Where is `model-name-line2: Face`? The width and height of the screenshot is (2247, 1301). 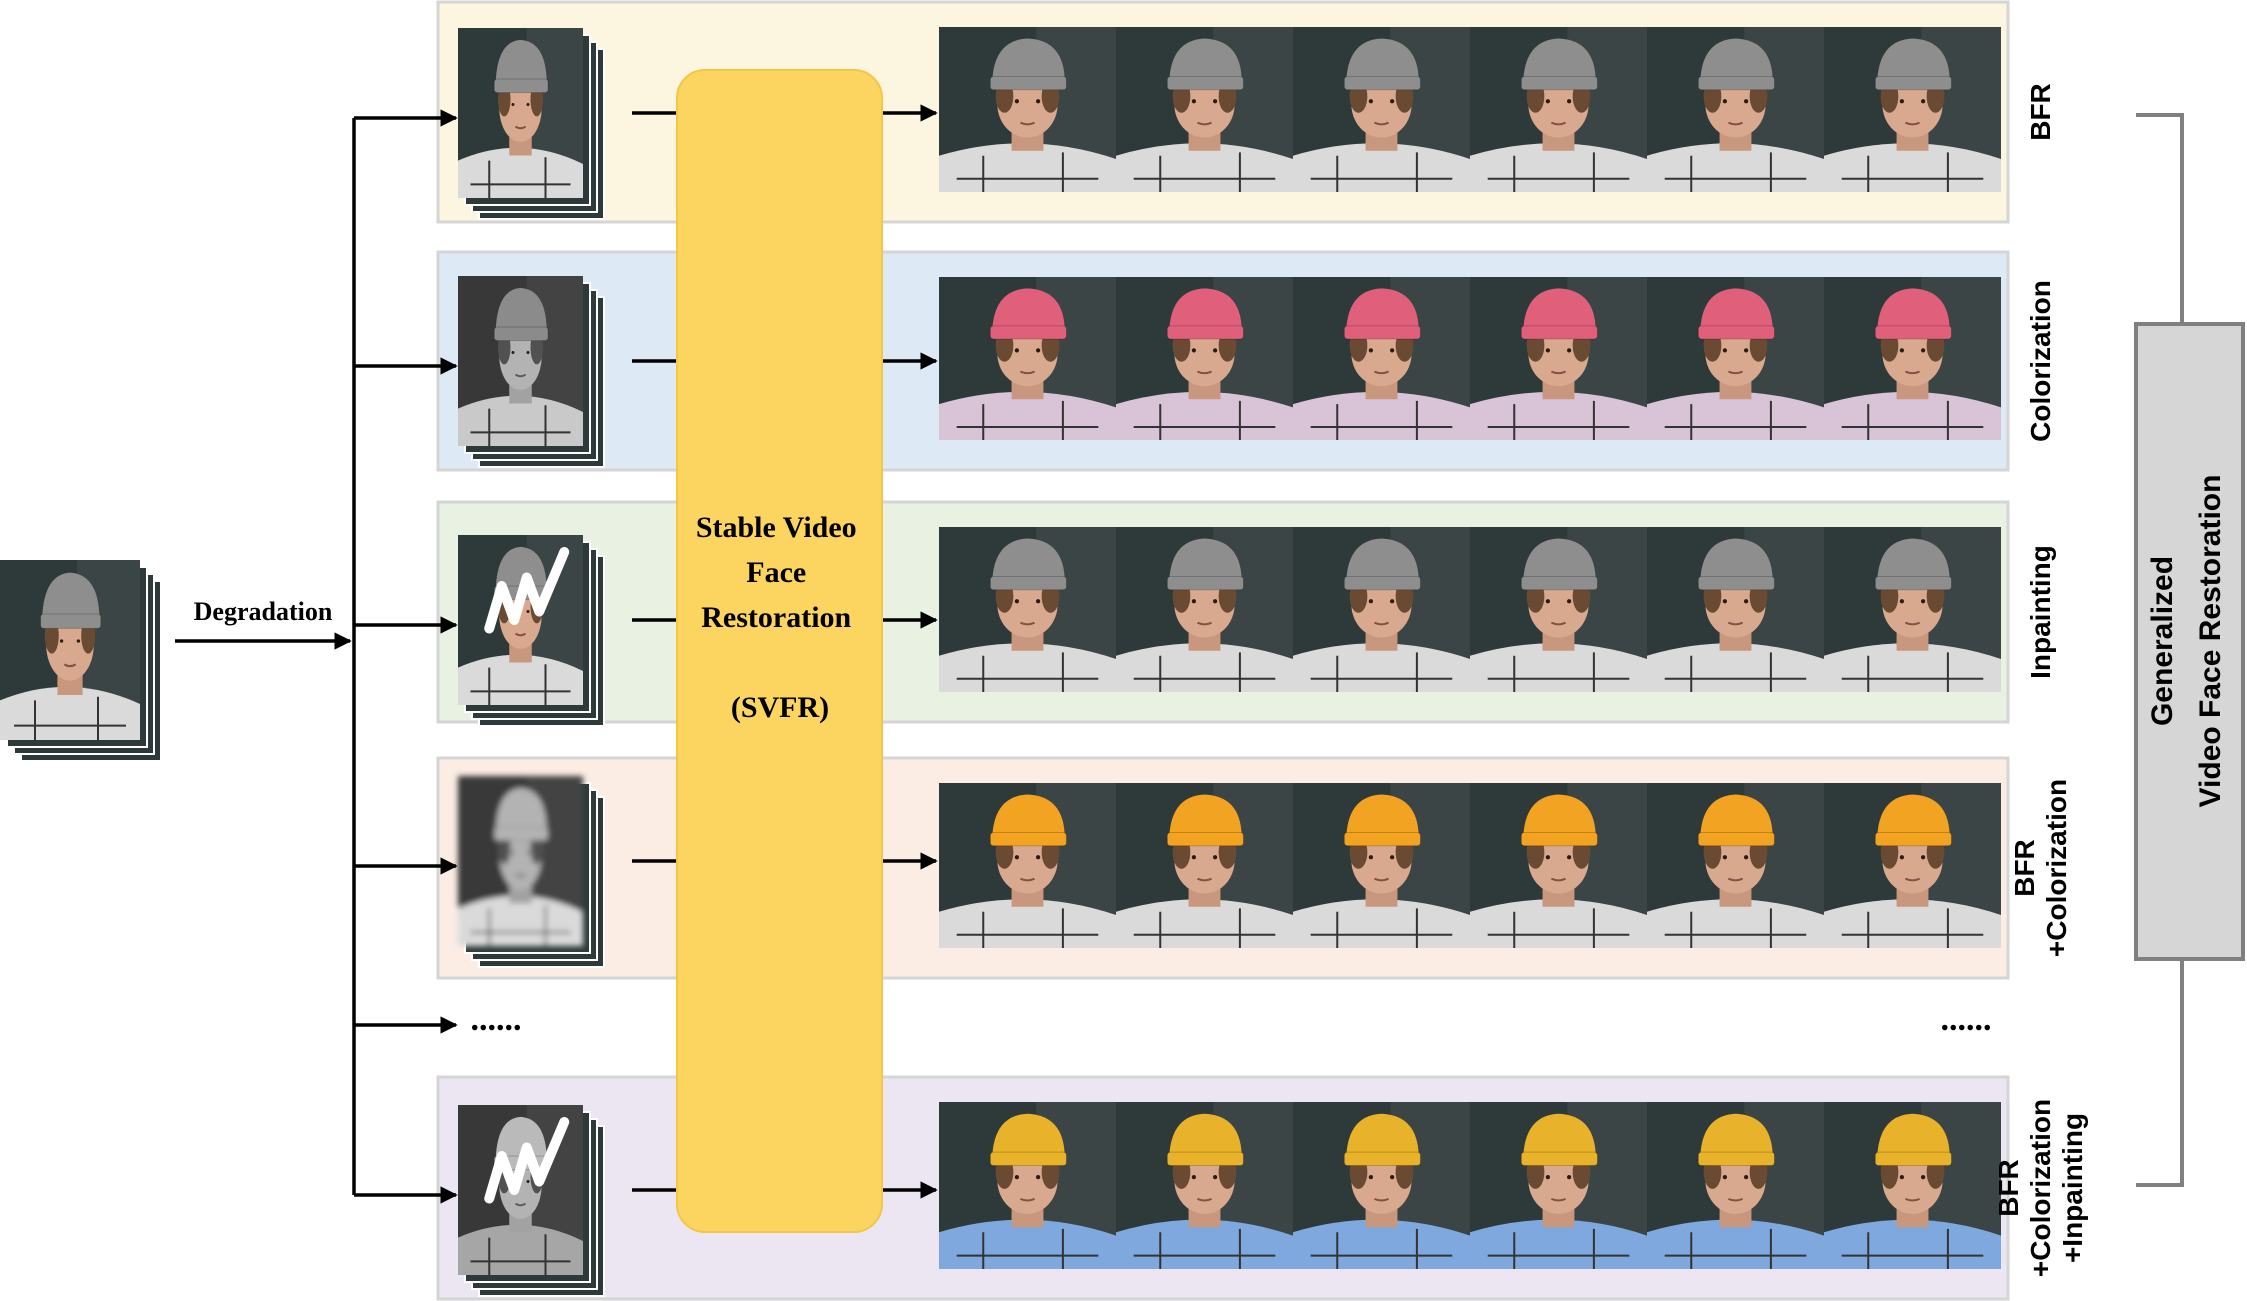
model-name-line2: Face is located at coordinates (776, 572).